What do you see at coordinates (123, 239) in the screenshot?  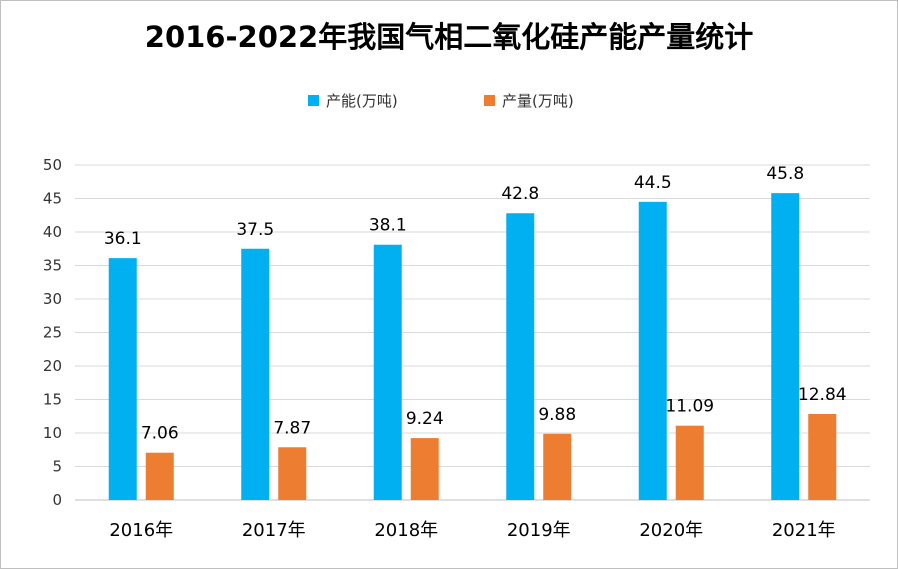 I see `data-label-capacity: 36.1` at bounding box center [123, 239].